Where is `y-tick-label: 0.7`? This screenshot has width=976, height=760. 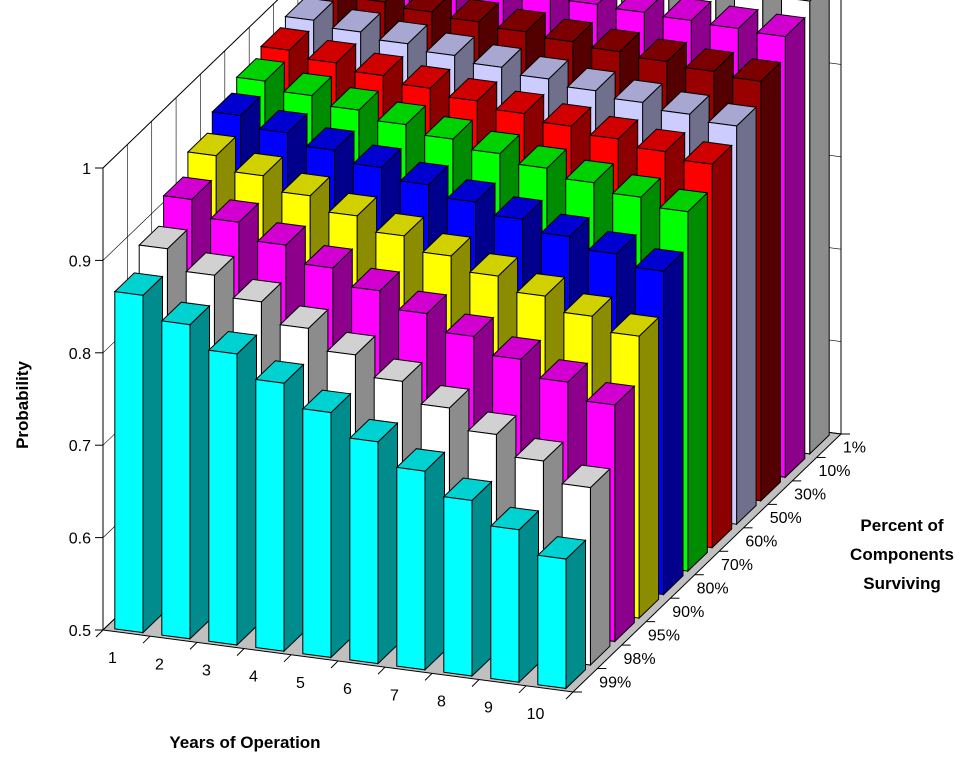 y-tick-label: 0.7 is located at coordinates (80, 446).